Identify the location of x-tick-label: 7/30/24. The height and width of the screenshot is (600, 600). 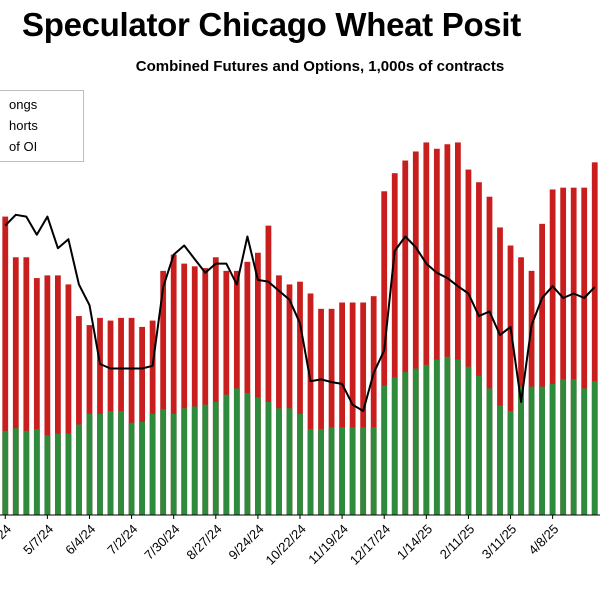
(161, 541).